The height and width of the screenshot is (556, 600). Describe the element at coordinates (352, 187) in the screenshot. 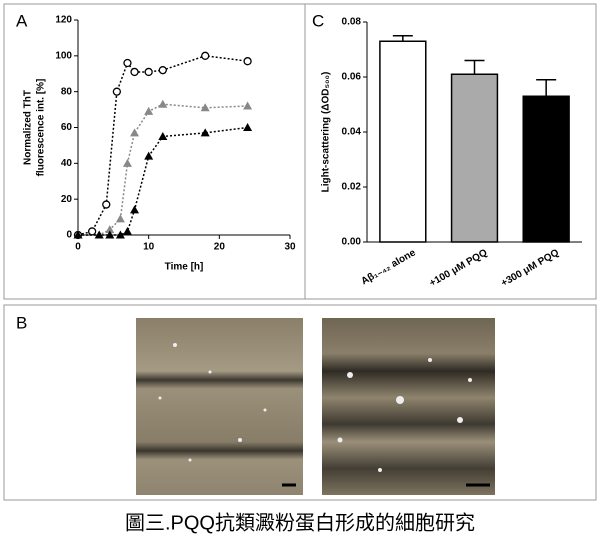

I see `y-tick-label: 0.02` at that location.